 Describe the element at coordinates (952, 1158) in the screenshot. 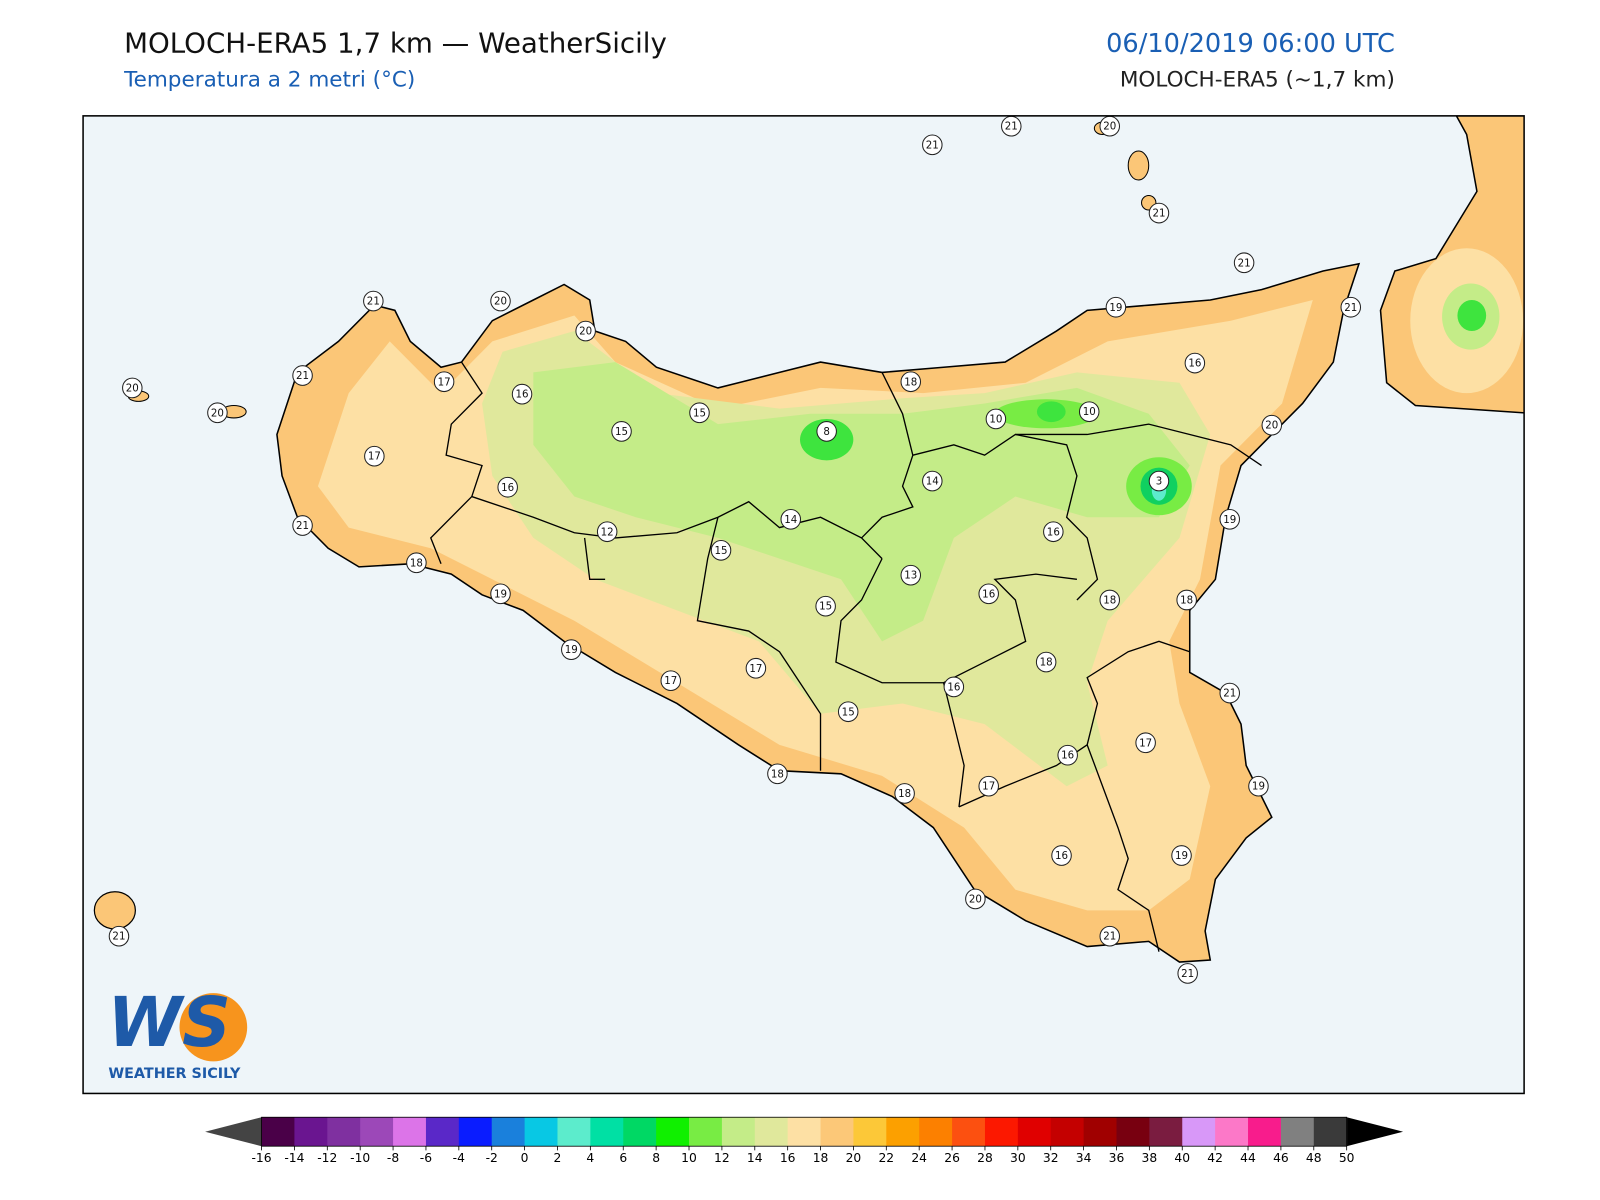

I see `colorbar-tick-label: 26` at that location.